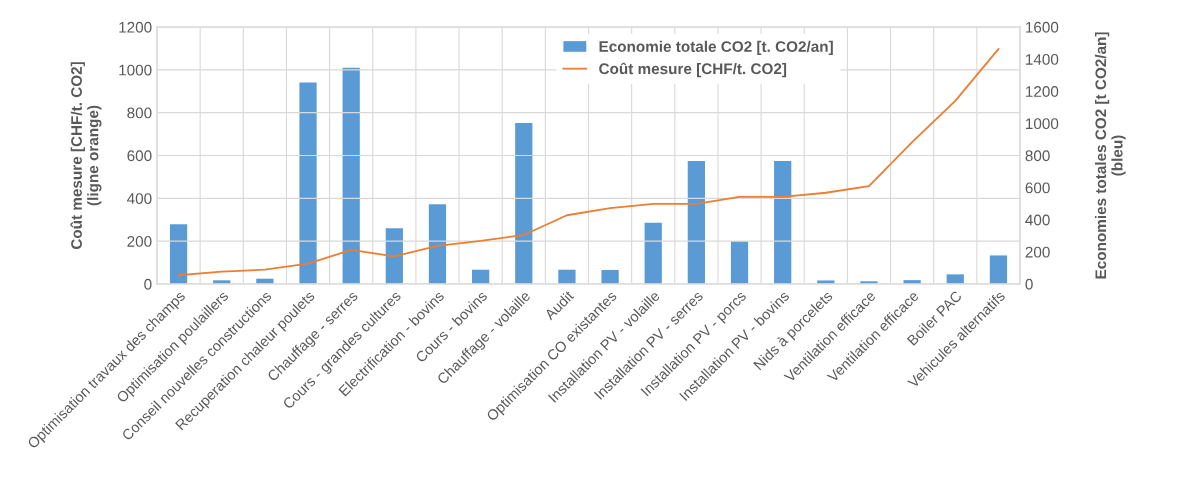 The image size is (1202, 480). What do you see at coordinates (1042, 91) in the screenshot?
I see `y2-tick-label: 1200` at bounding box center [1042, 91].